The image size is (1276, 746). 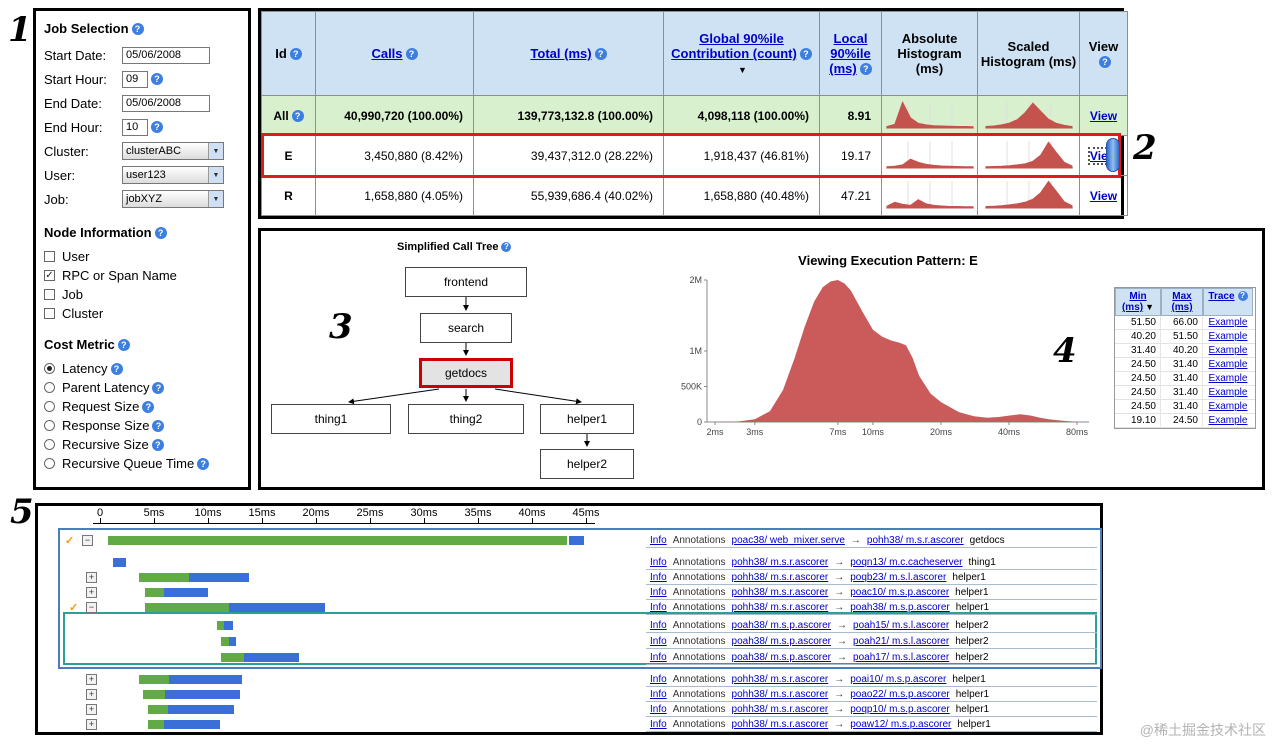 What do you see at coordinates (49, 256) in the screenshot?
I see `checkbox-user` at bounding box center [49, 256].